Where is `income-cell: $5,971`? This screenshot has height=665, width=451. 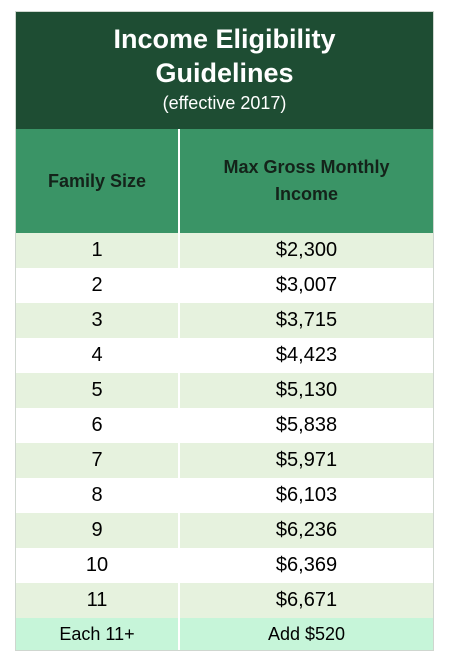
income-cell: $5,971 is located at coordinates (306, 460).